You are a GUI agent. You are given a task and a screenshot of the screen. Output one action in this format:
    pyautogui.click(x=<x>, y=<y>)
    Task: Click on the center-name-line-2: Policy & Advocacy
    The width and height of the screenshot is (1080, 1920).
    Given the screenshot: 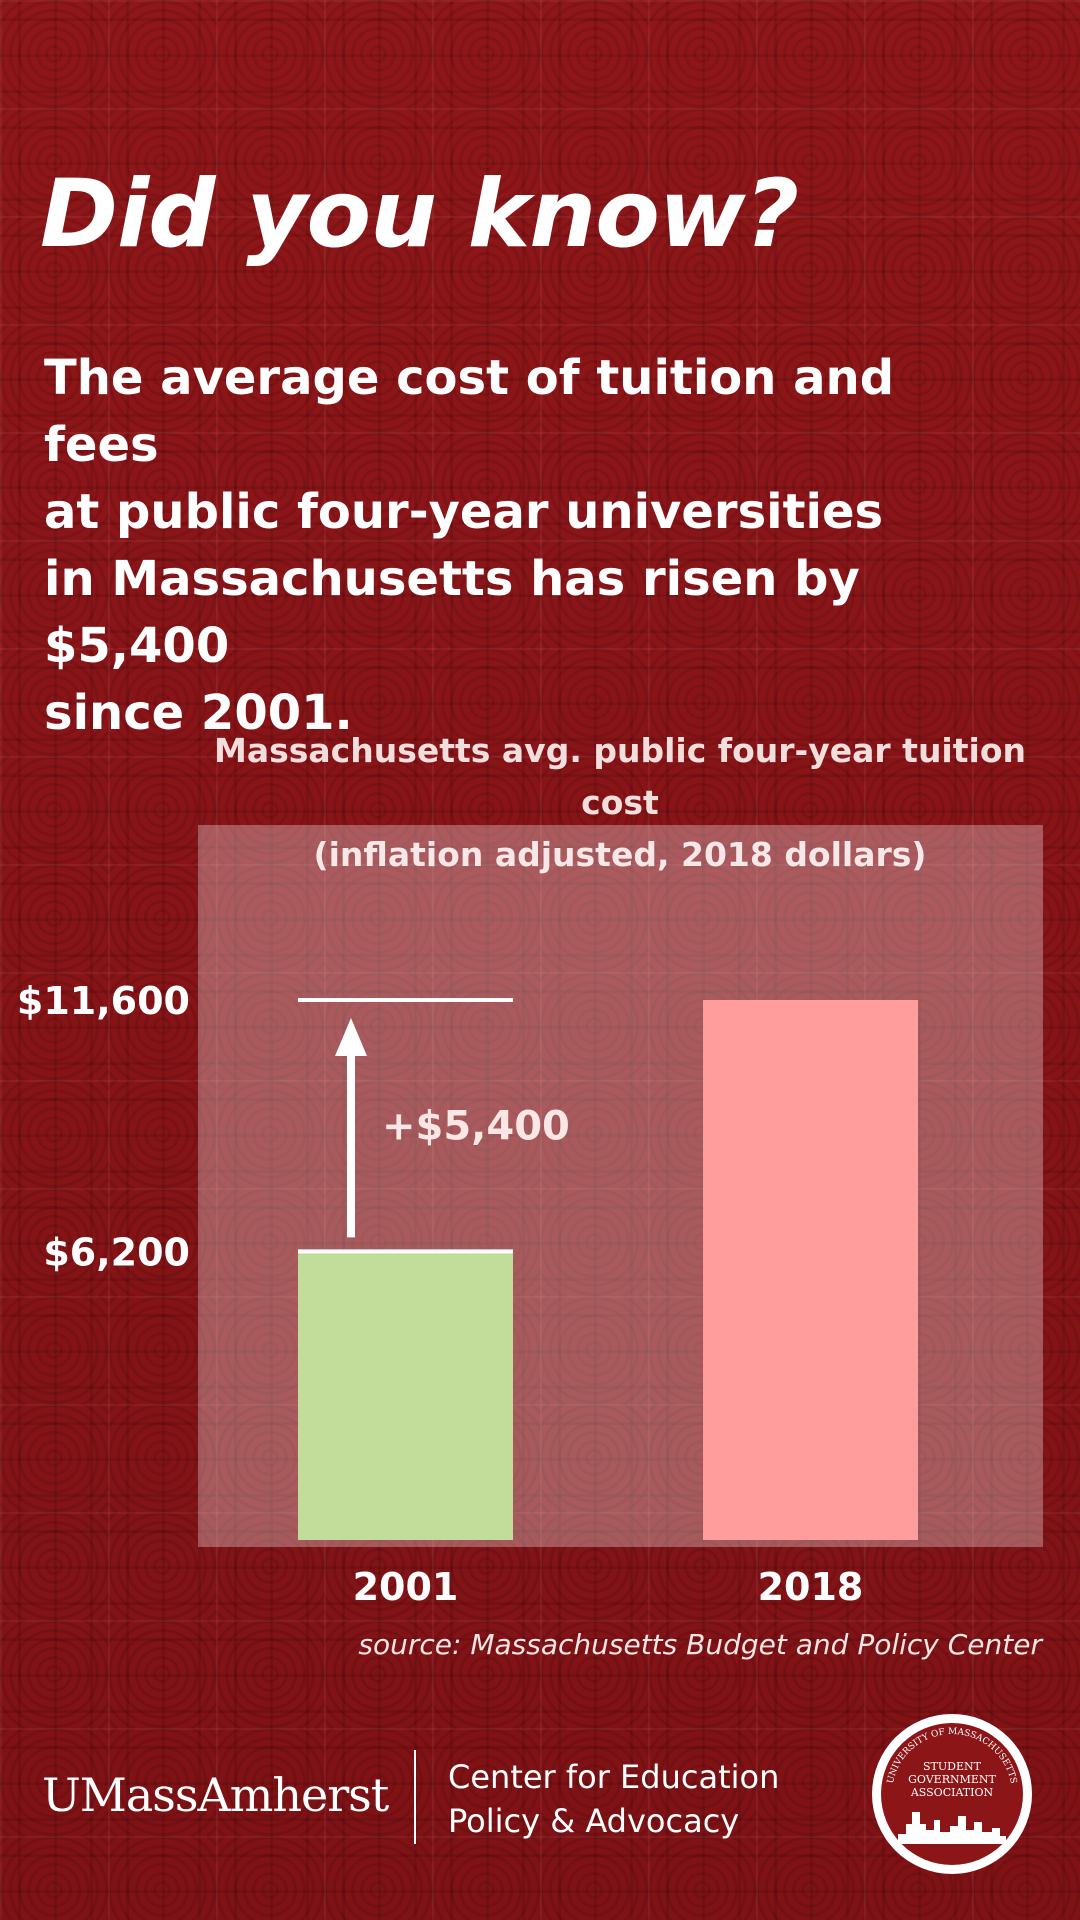 What is the action you would take?
    pyautogui.click(x=594, y=1821)
    